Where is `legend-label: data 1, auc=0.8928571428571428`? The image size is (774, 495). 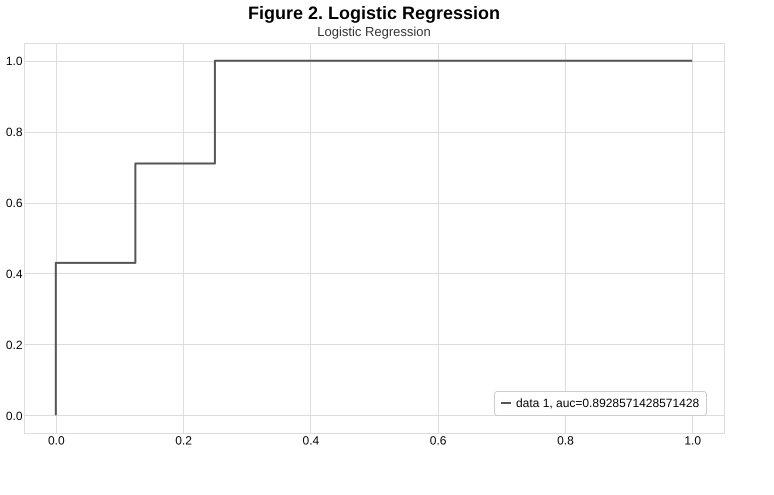
legend-label: data 1, auc=0.8928571428571428 is located at coordinates (608, 403).